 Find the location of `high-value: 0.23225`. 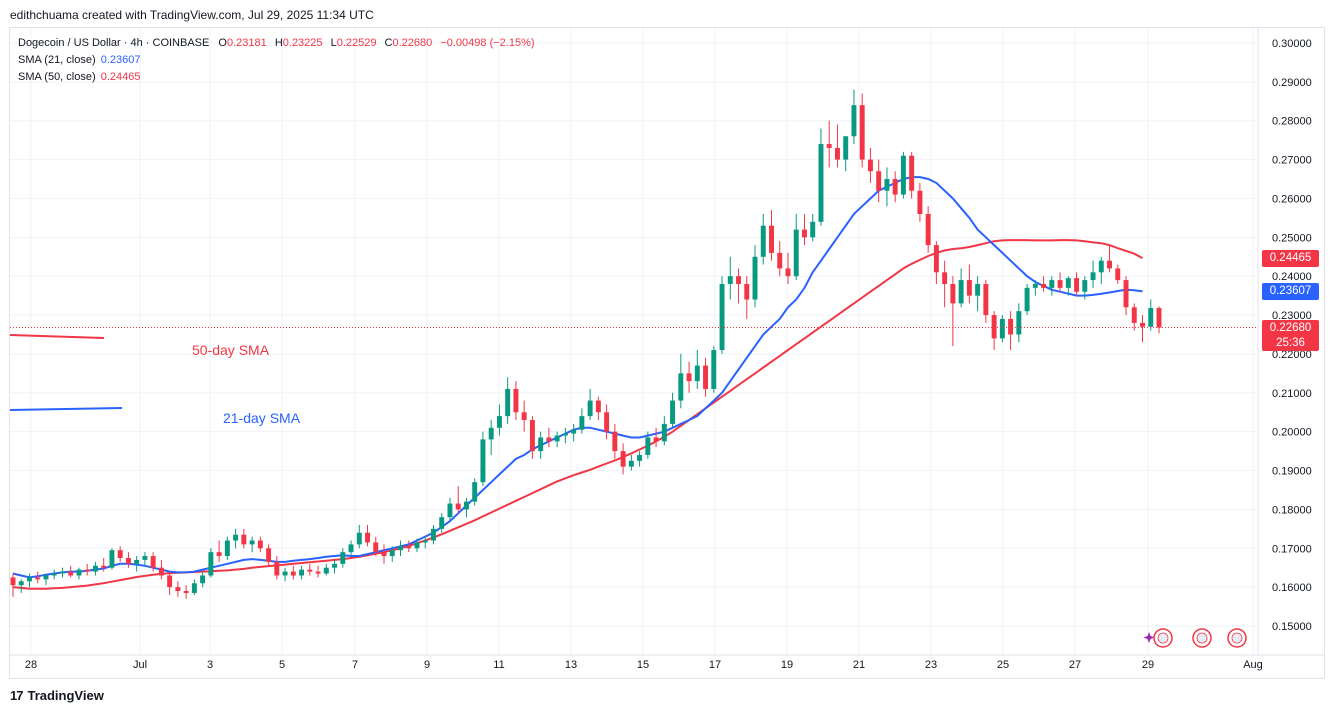

high-value: 0.23225 is located at coordinates (302, 43).